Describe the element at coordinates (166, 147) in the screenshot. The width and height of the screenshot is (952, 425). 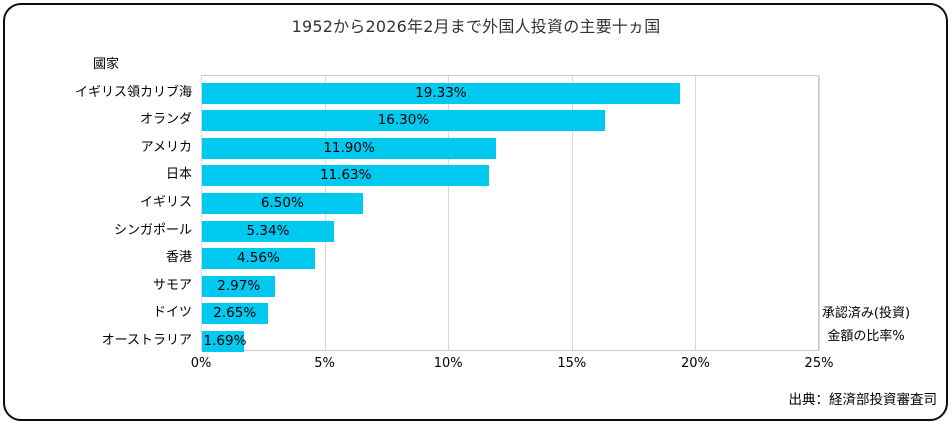
I see `category-label: アメリカ` at that location.